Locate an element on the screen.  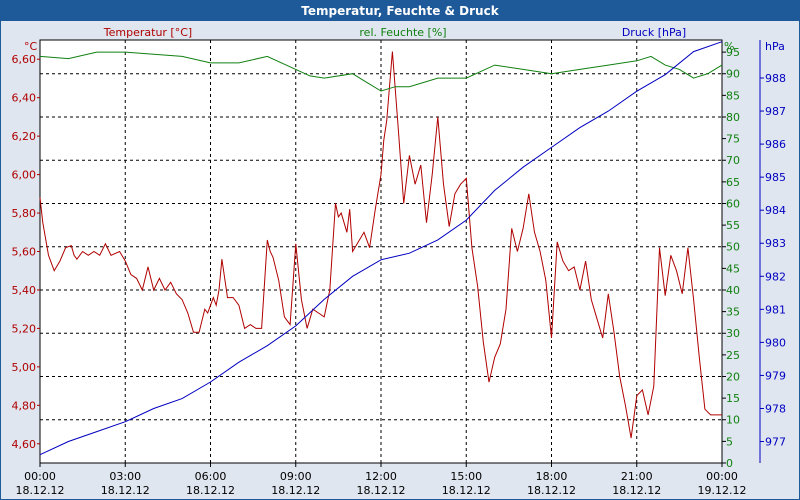
x-tick-label: 06:00 is located at coordinates (211, 476).